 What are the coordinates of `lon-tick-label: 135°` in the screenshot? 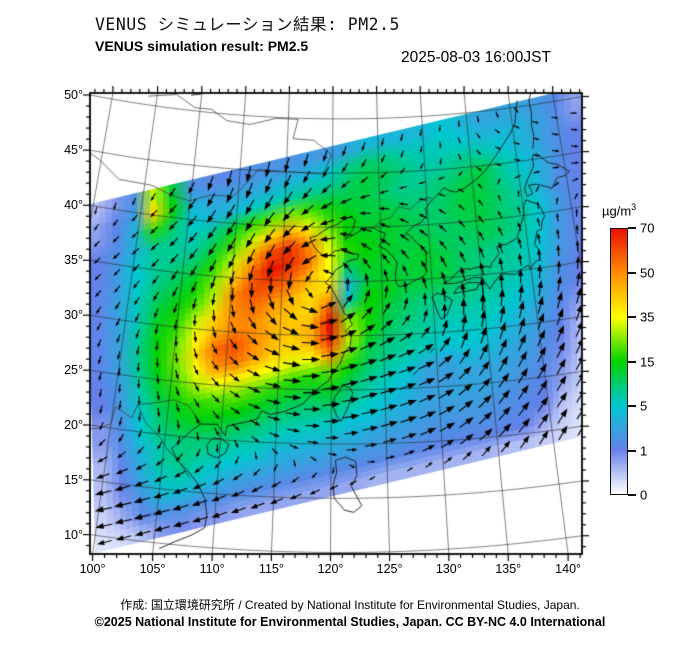 It's located at (508, 569).